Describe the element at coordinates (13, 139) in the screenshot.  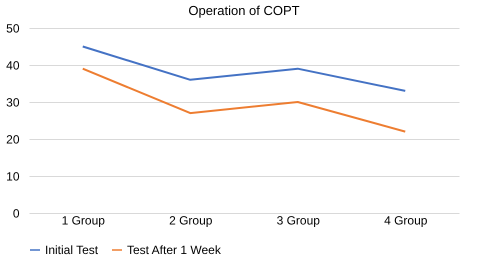
I see `y-tick-label: 20` at that location.